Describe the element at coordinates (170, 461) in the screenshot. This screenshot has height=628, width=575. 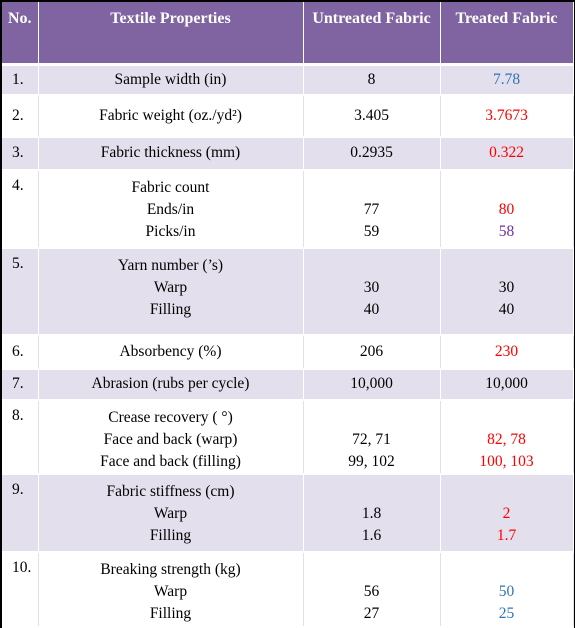
I see `sub-label: Face and back (filling)` at that location.